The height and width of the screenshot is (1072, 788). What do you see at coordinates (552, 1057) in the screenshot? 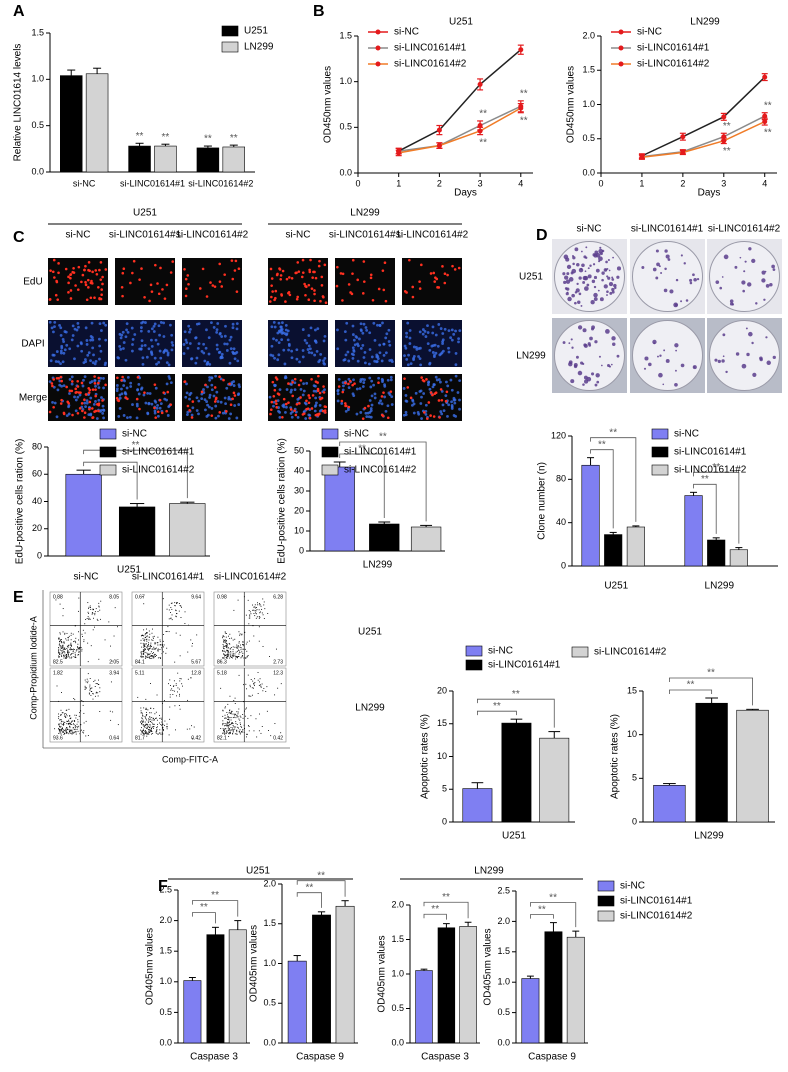
I see `x-tick-label: Caspase 9` at bounding box center [552, 1057].